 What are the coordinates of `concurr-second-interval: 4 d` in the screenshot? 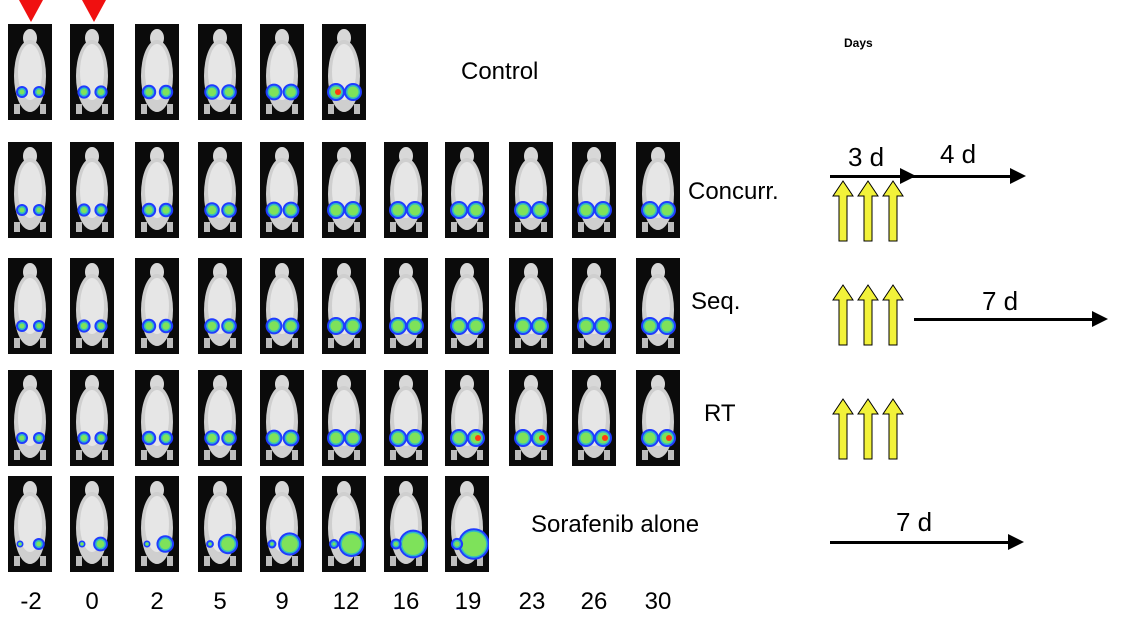 It's located at (958, 154).